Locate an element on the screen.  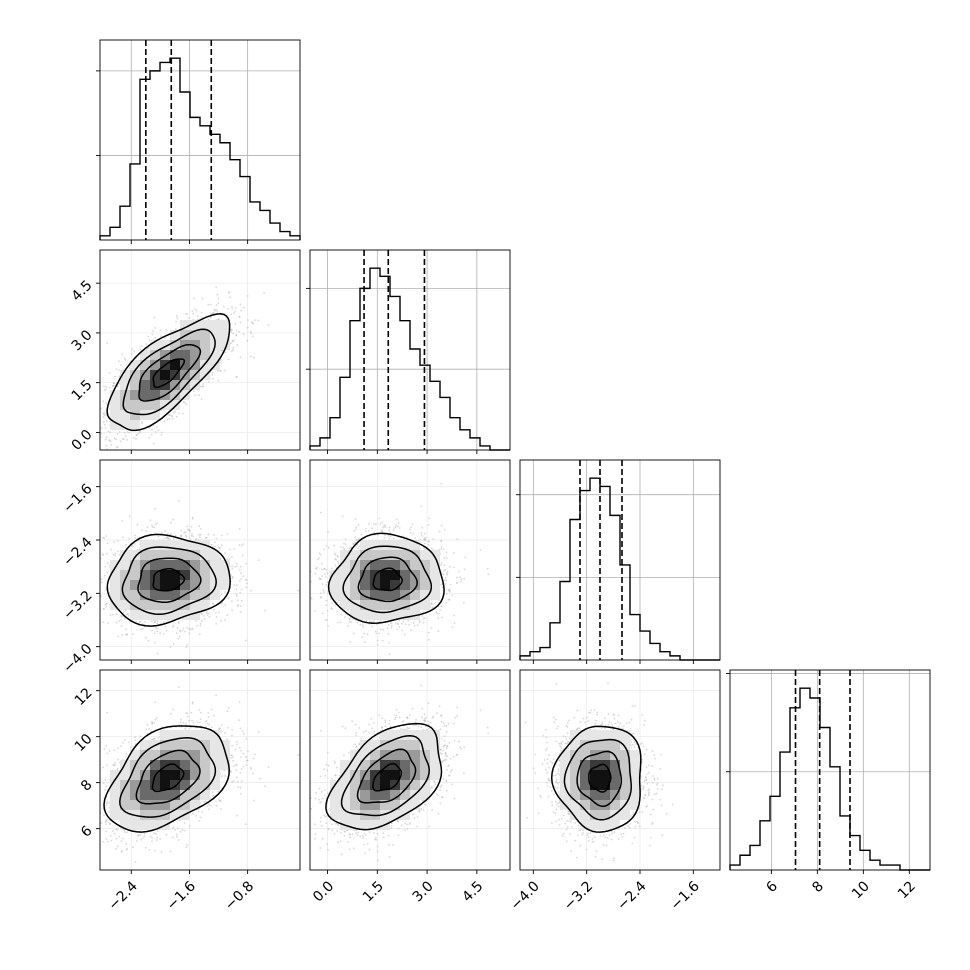
x-tick-label: 12 is located at coordinates (907, 890).